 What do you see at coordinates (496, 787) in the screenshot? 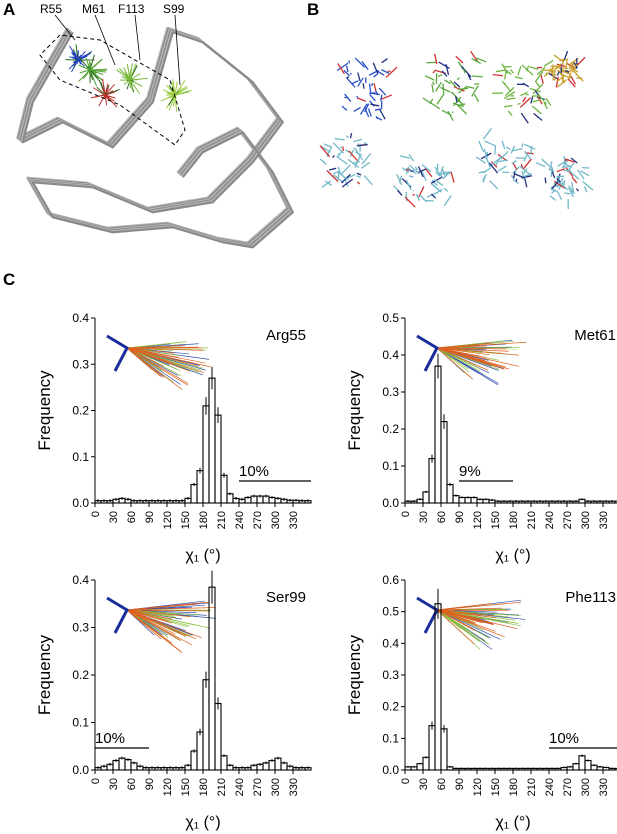
I see `x-tick-label: 150` at bounding box center [496, 787].